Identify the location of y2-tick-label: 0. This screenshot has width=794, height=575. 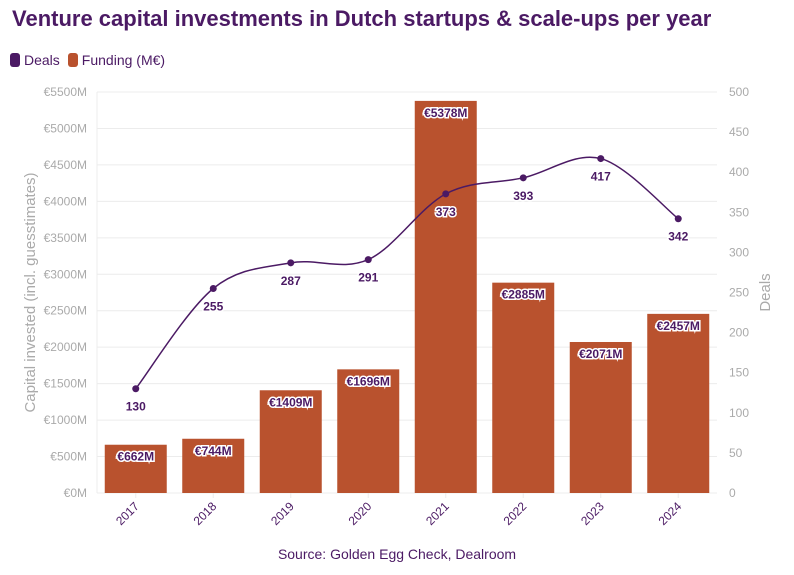
(732, 493).